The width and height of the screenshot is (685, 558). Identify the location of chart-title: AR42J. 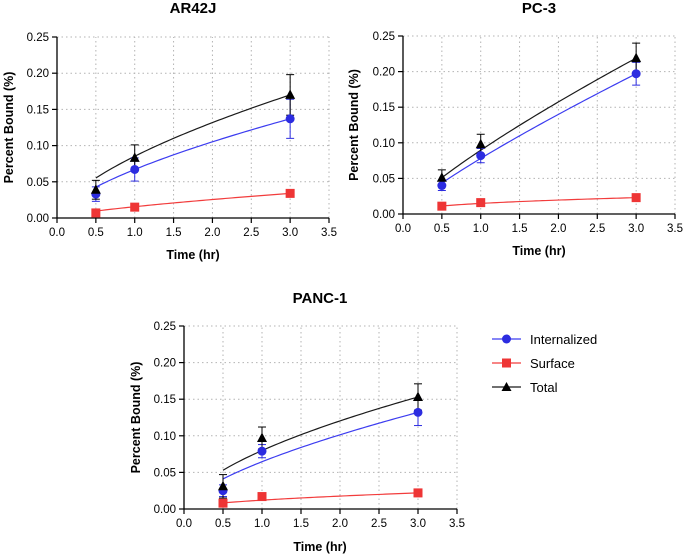
(193, 8).